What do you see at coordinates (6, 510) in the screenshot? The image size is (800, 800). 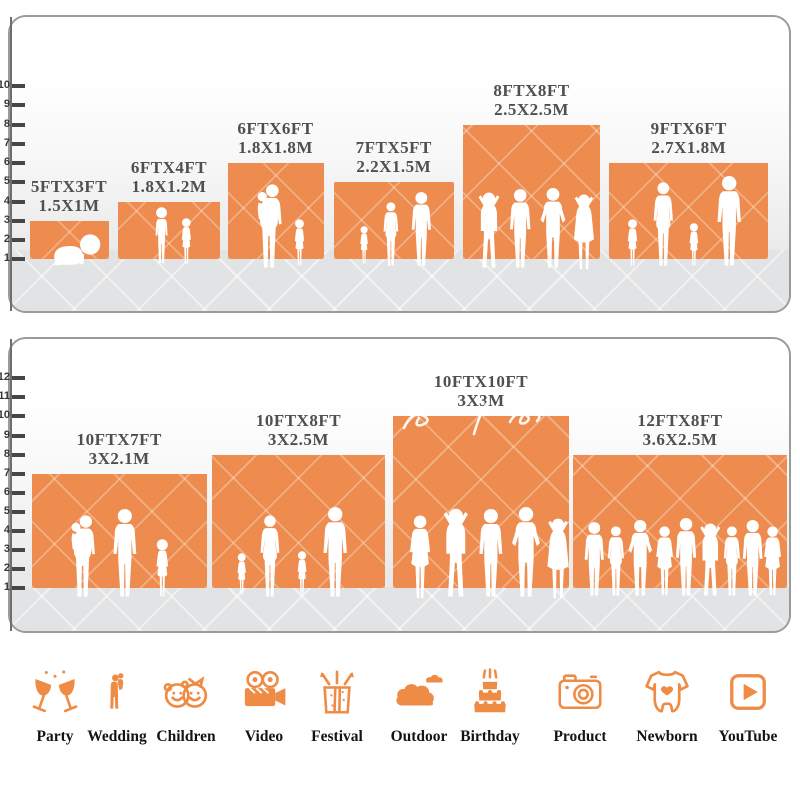 I see `axis-tick-label: 5` at bounding box center [6, 510].